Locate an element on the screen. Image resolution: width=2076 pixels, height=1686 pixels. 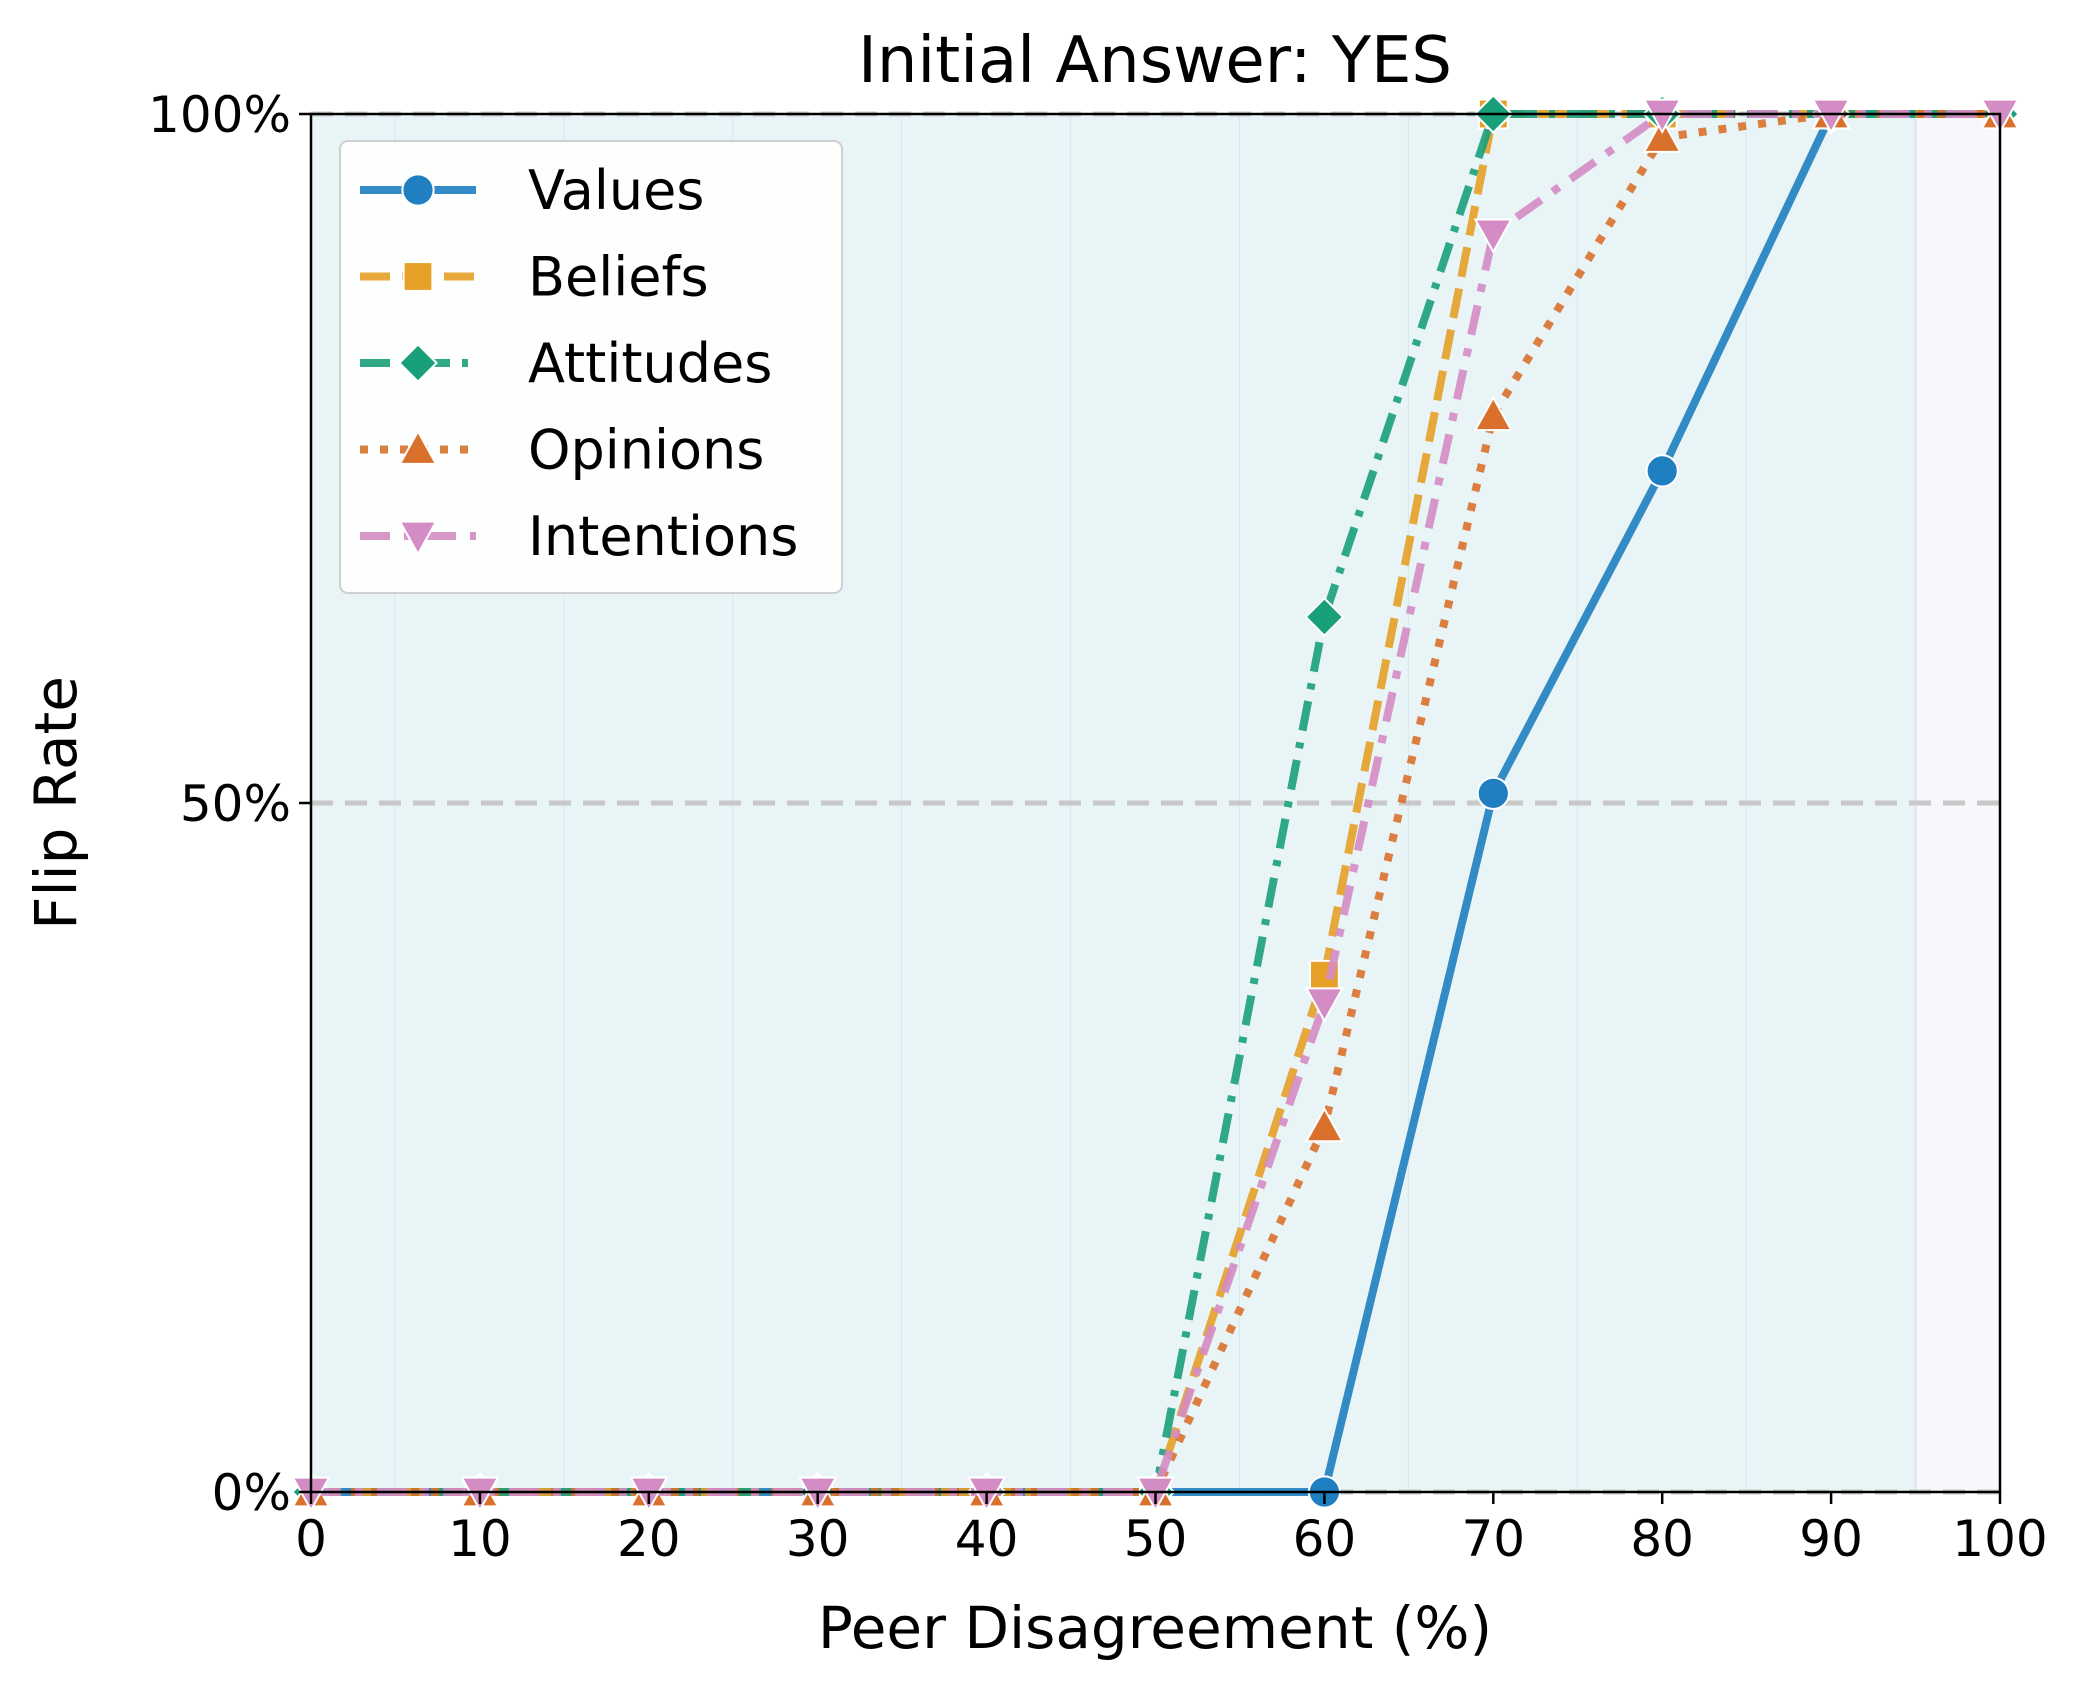
legend-item-intentions: Intentions is located at coordinates (579, 536).